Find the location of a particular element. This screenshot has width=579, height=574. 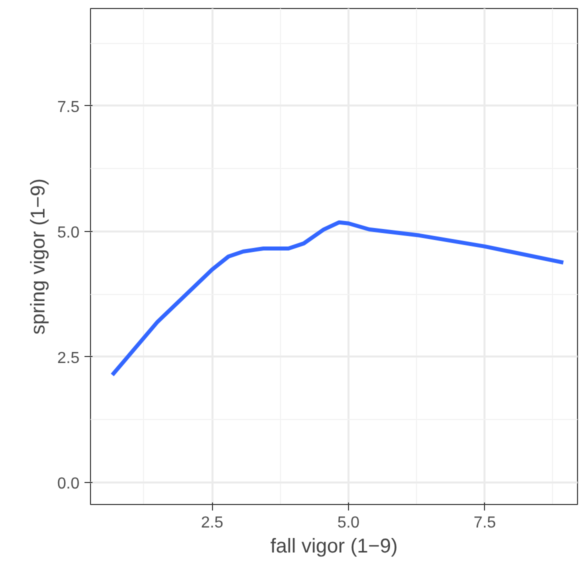

y-tick-label: 2.5 is located at coordinates (68, 358).